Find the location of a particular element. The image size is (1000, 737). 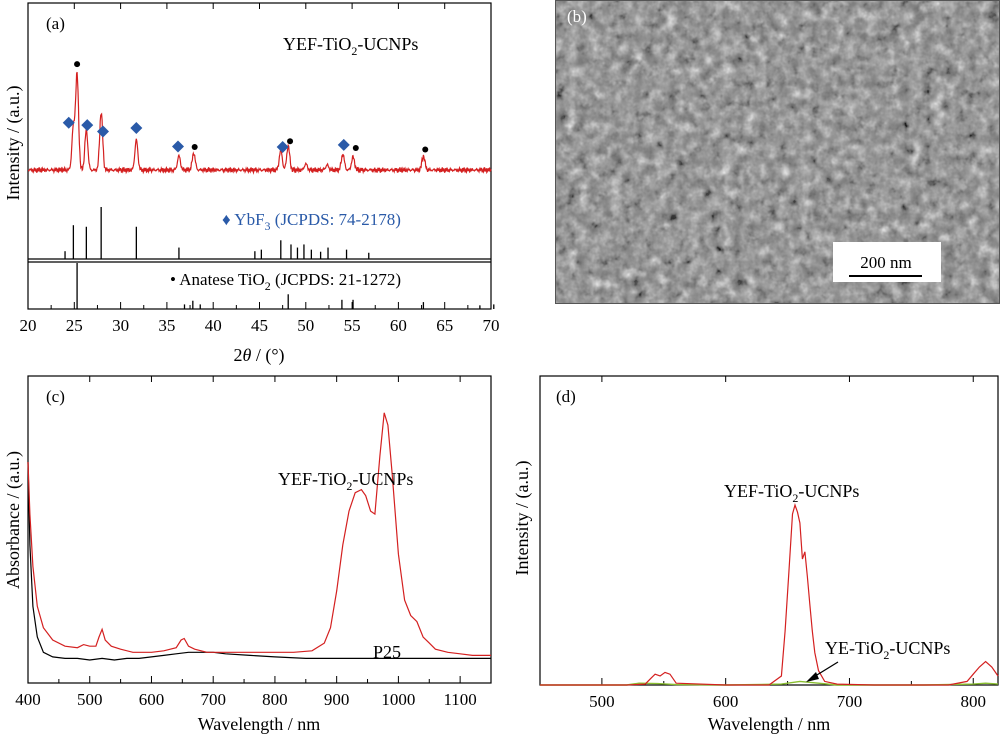

panel-c-ylabel: Absorbance / (a.u.) is located at coordinates (13, 520).